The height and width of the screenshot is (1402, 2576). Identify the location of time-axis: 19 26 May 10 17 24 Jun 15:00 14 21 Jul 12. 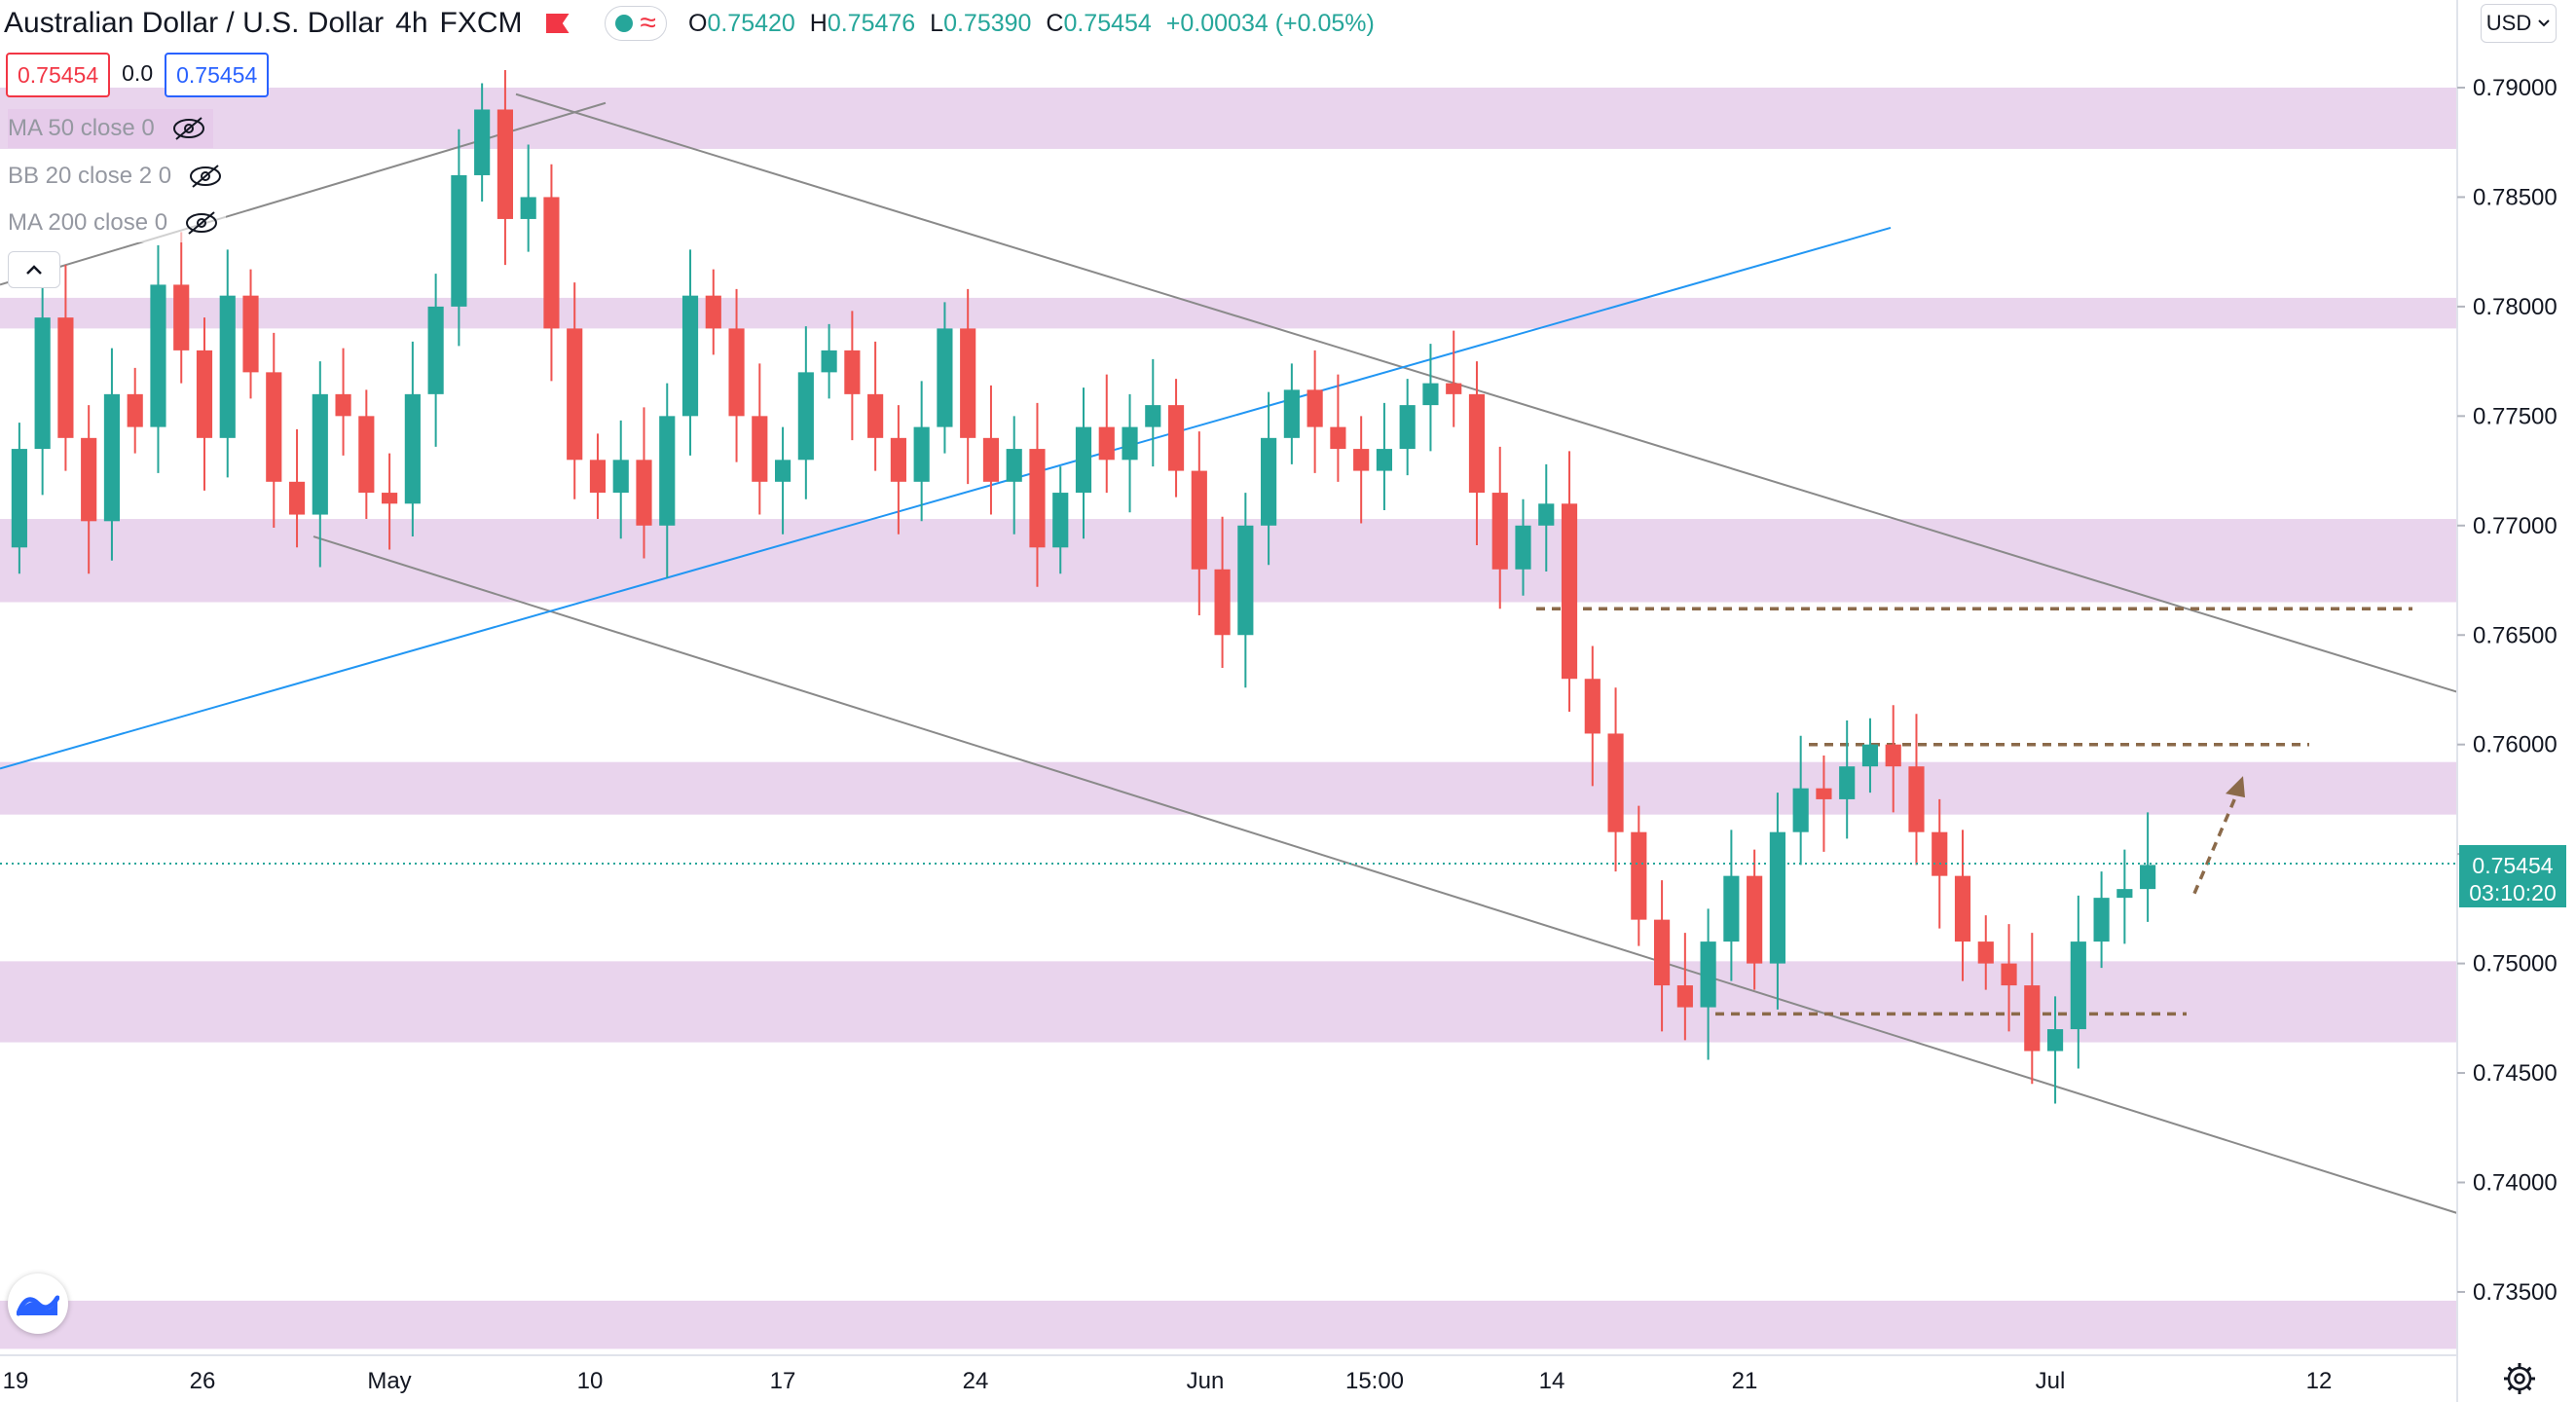
(1168, 1381).